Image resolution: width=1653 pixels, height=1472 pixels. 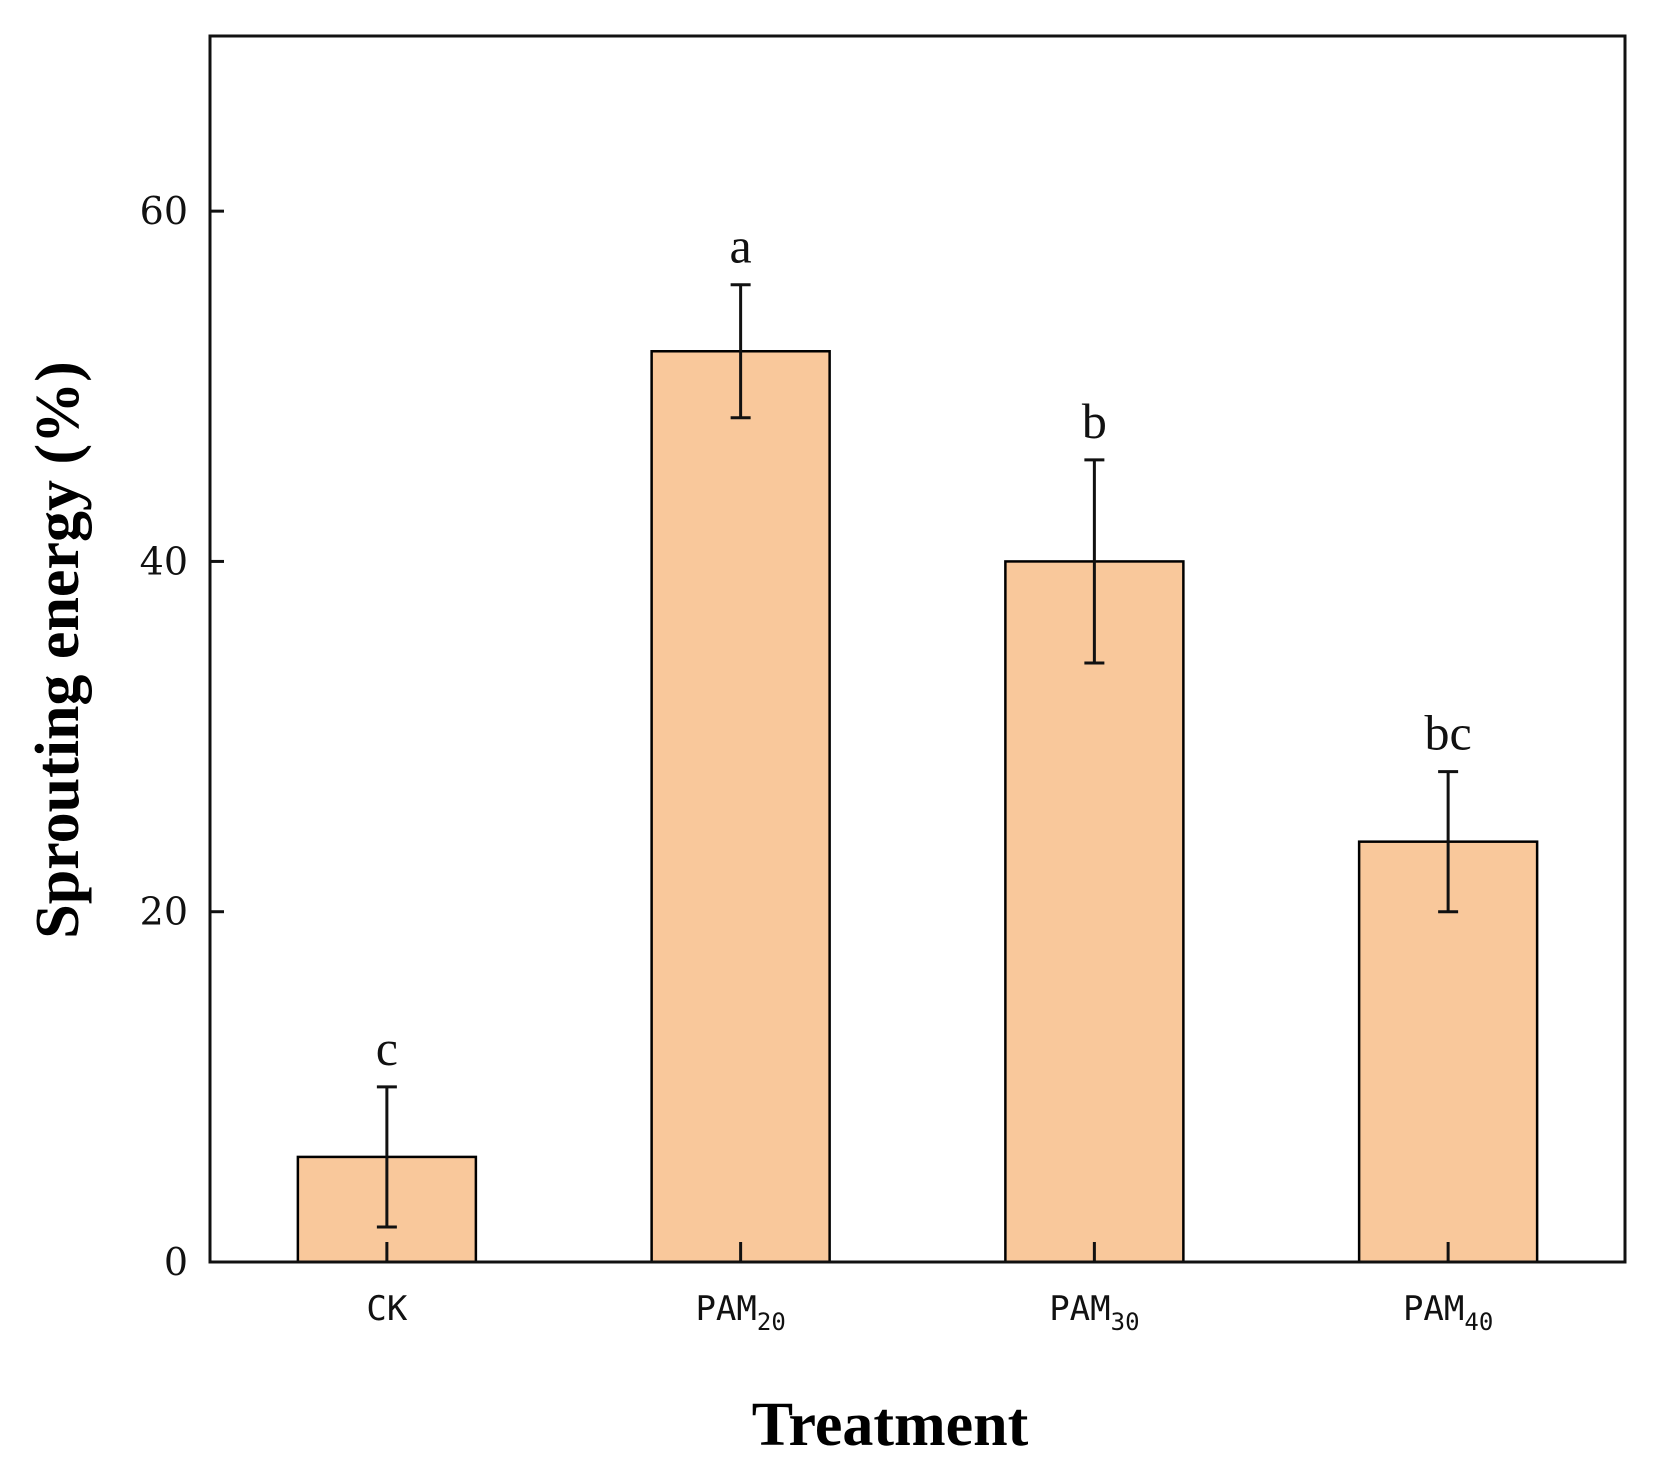 I want to click on x-axis: CK PAM20 PAM30 PAM40, so click(x=929, y=1289).